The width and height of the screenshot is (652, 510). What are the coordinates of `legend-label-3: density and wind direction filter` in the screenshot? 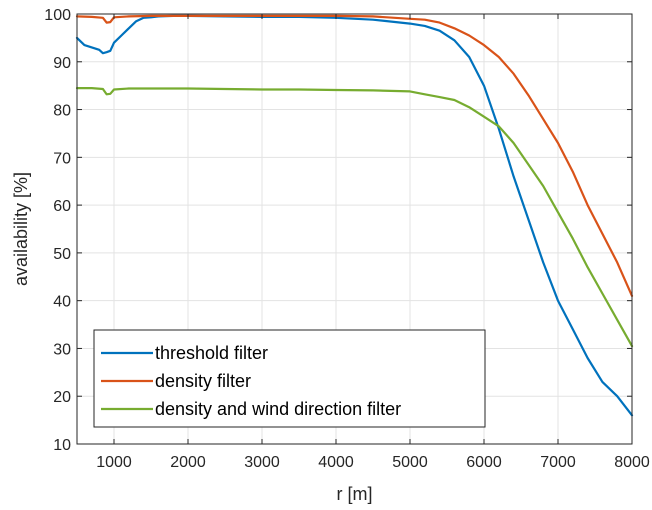 It's located at (278, 409).